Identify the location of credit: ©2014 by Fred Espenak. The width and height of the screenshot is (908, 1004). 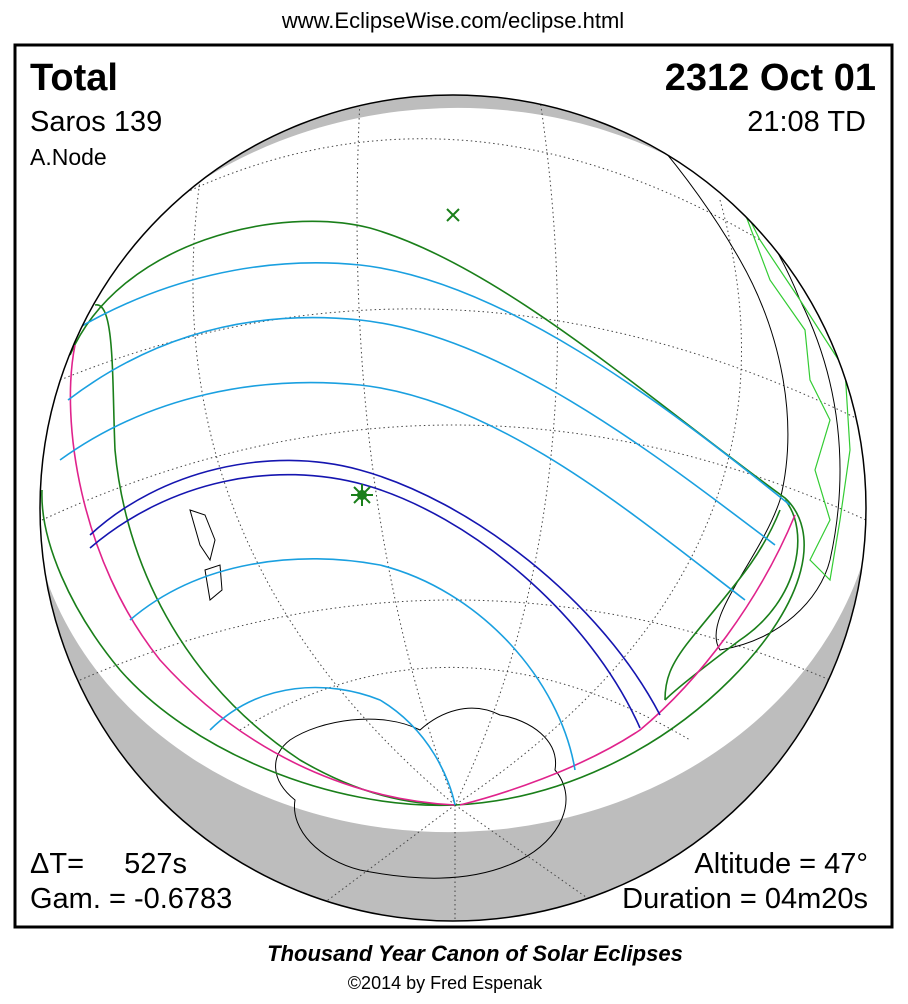
(445, 983).